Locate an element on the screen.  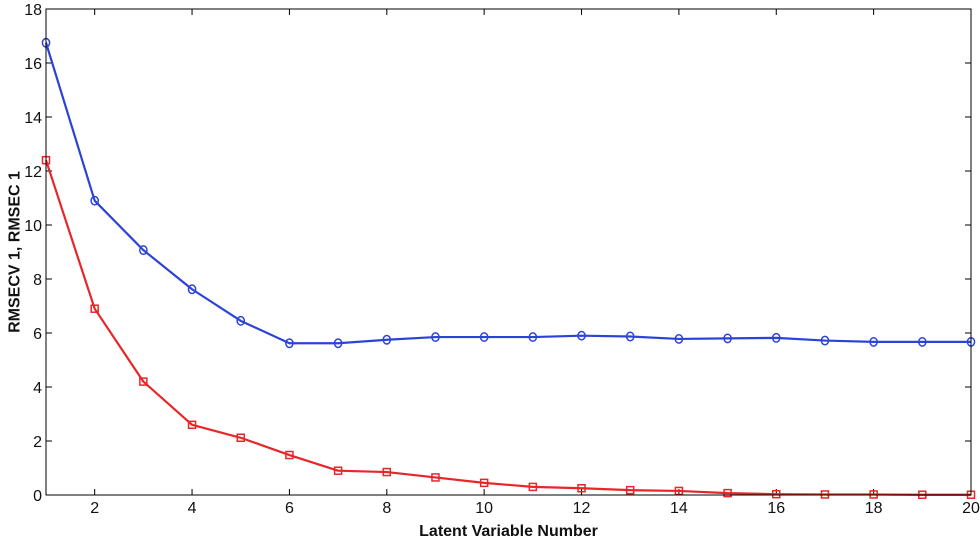
y-tick-label: 4 is located at coordinates (37, 388).